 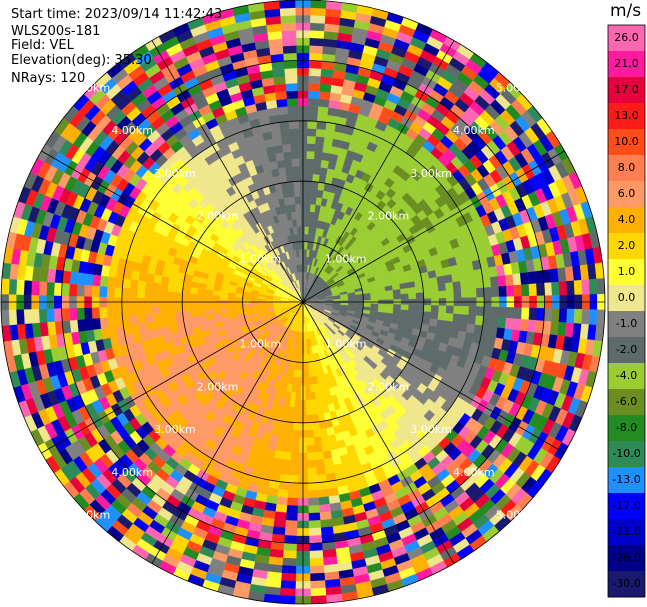 What do you see at coordinates (626, 141) in the screenshot?
I see `colorbar-tick-label: 10.0` at bounding box center [626, 141].